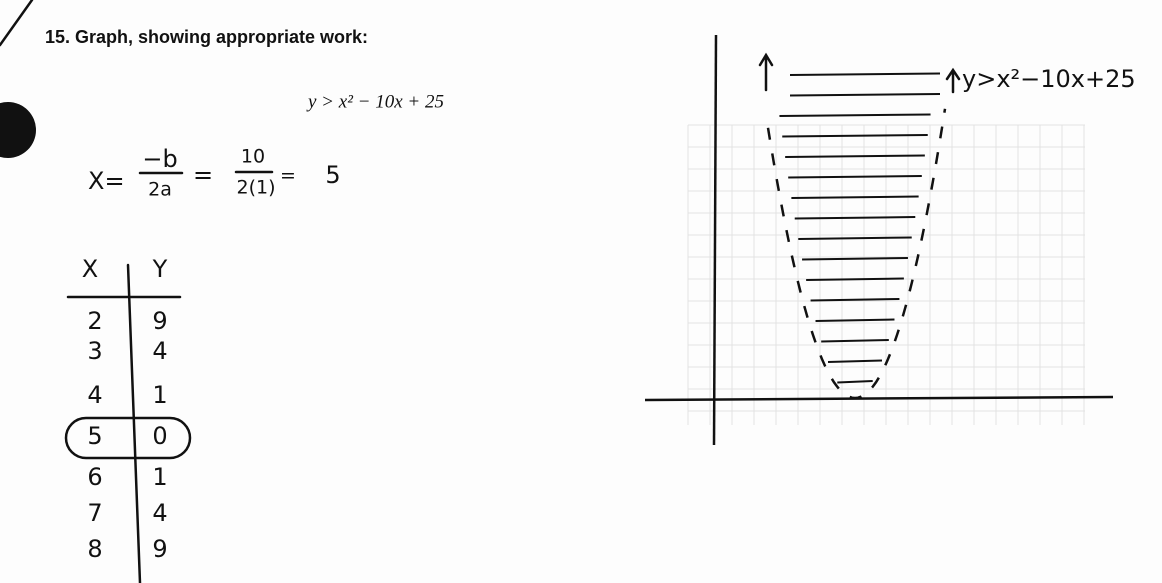  What do you see at coordinates (206, 37) in the screenshot?
I see `question-text: 15. Graph, showing appropriate work:` at bounding box center [206, 37].